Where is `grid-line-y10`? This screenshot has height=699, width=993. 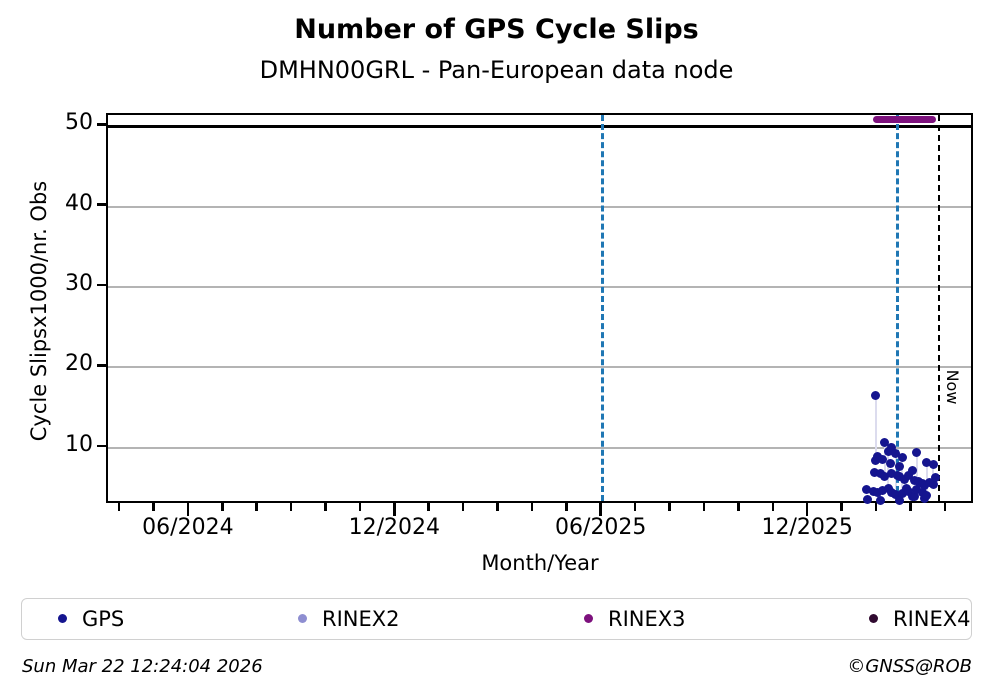 grid-line-y10 is located at coordinates (539, 447).